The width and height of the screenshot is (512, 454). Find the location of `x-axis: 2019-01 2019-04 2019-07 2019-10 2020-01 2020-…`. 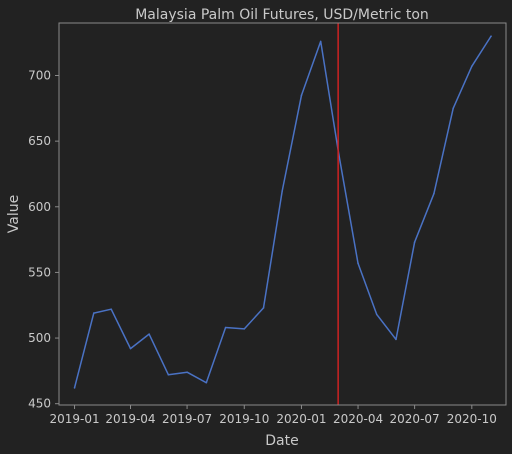

x-axis: 2019-01 2019-04 2019-07 2019-10 2020-01 2020-… is located at coordinates (273, 415).